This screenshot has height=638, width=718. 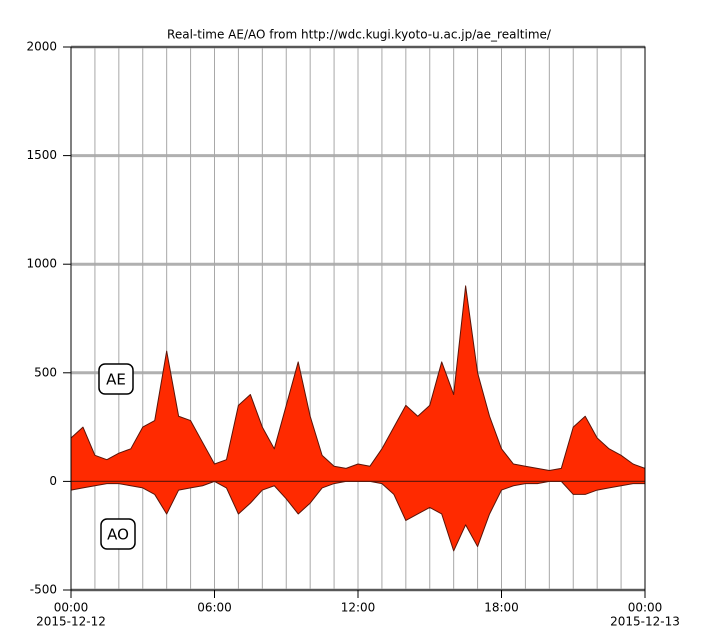 I want to click on y-tick-label: 500, so click(x=45, y=372).